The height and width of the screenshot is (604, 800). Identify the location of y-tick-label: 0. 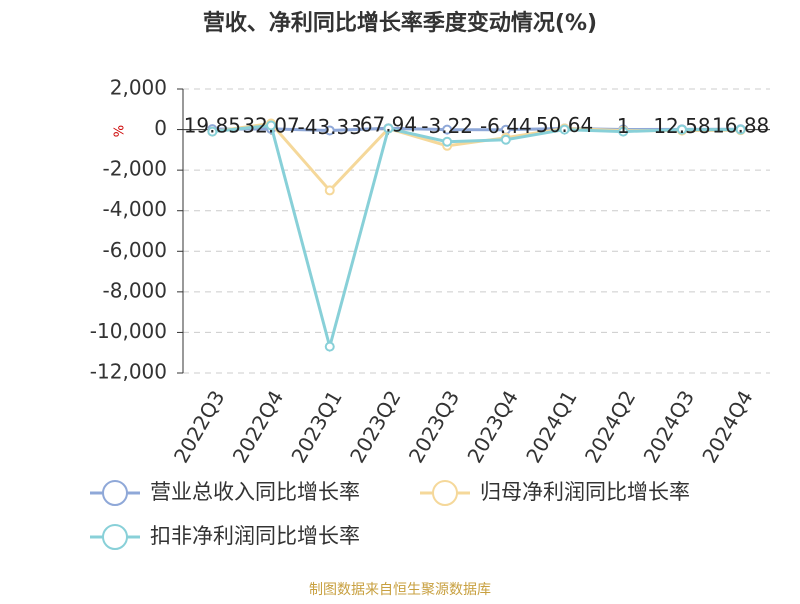
(160, 128).